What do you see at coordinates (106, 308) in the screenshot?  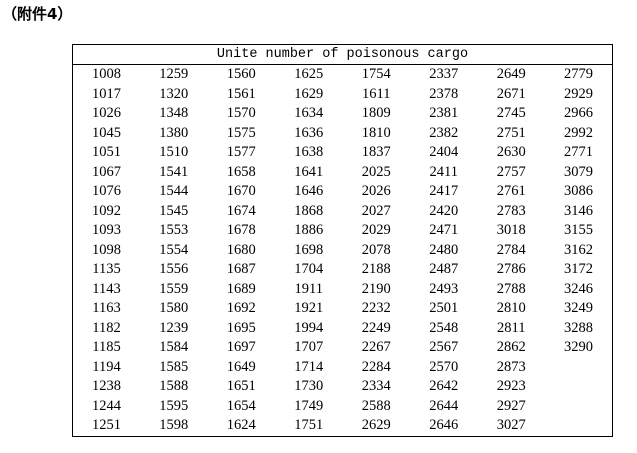 I see `table-cell: 1163` at bounding box center [106, 308].